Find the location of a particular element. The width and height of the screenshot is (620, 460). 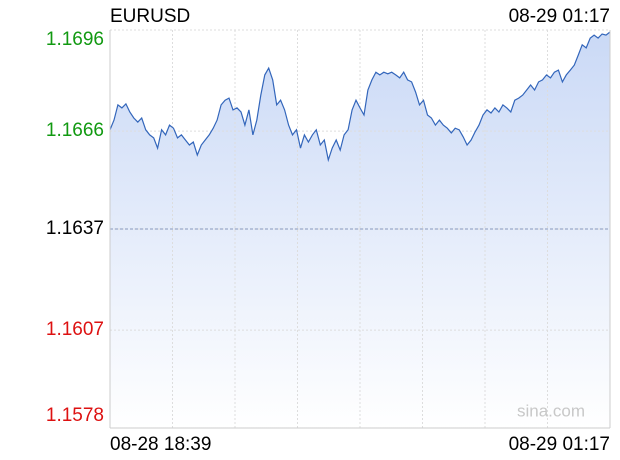

y-tick-label: 1.1666 is located at coordinates (75, 130).